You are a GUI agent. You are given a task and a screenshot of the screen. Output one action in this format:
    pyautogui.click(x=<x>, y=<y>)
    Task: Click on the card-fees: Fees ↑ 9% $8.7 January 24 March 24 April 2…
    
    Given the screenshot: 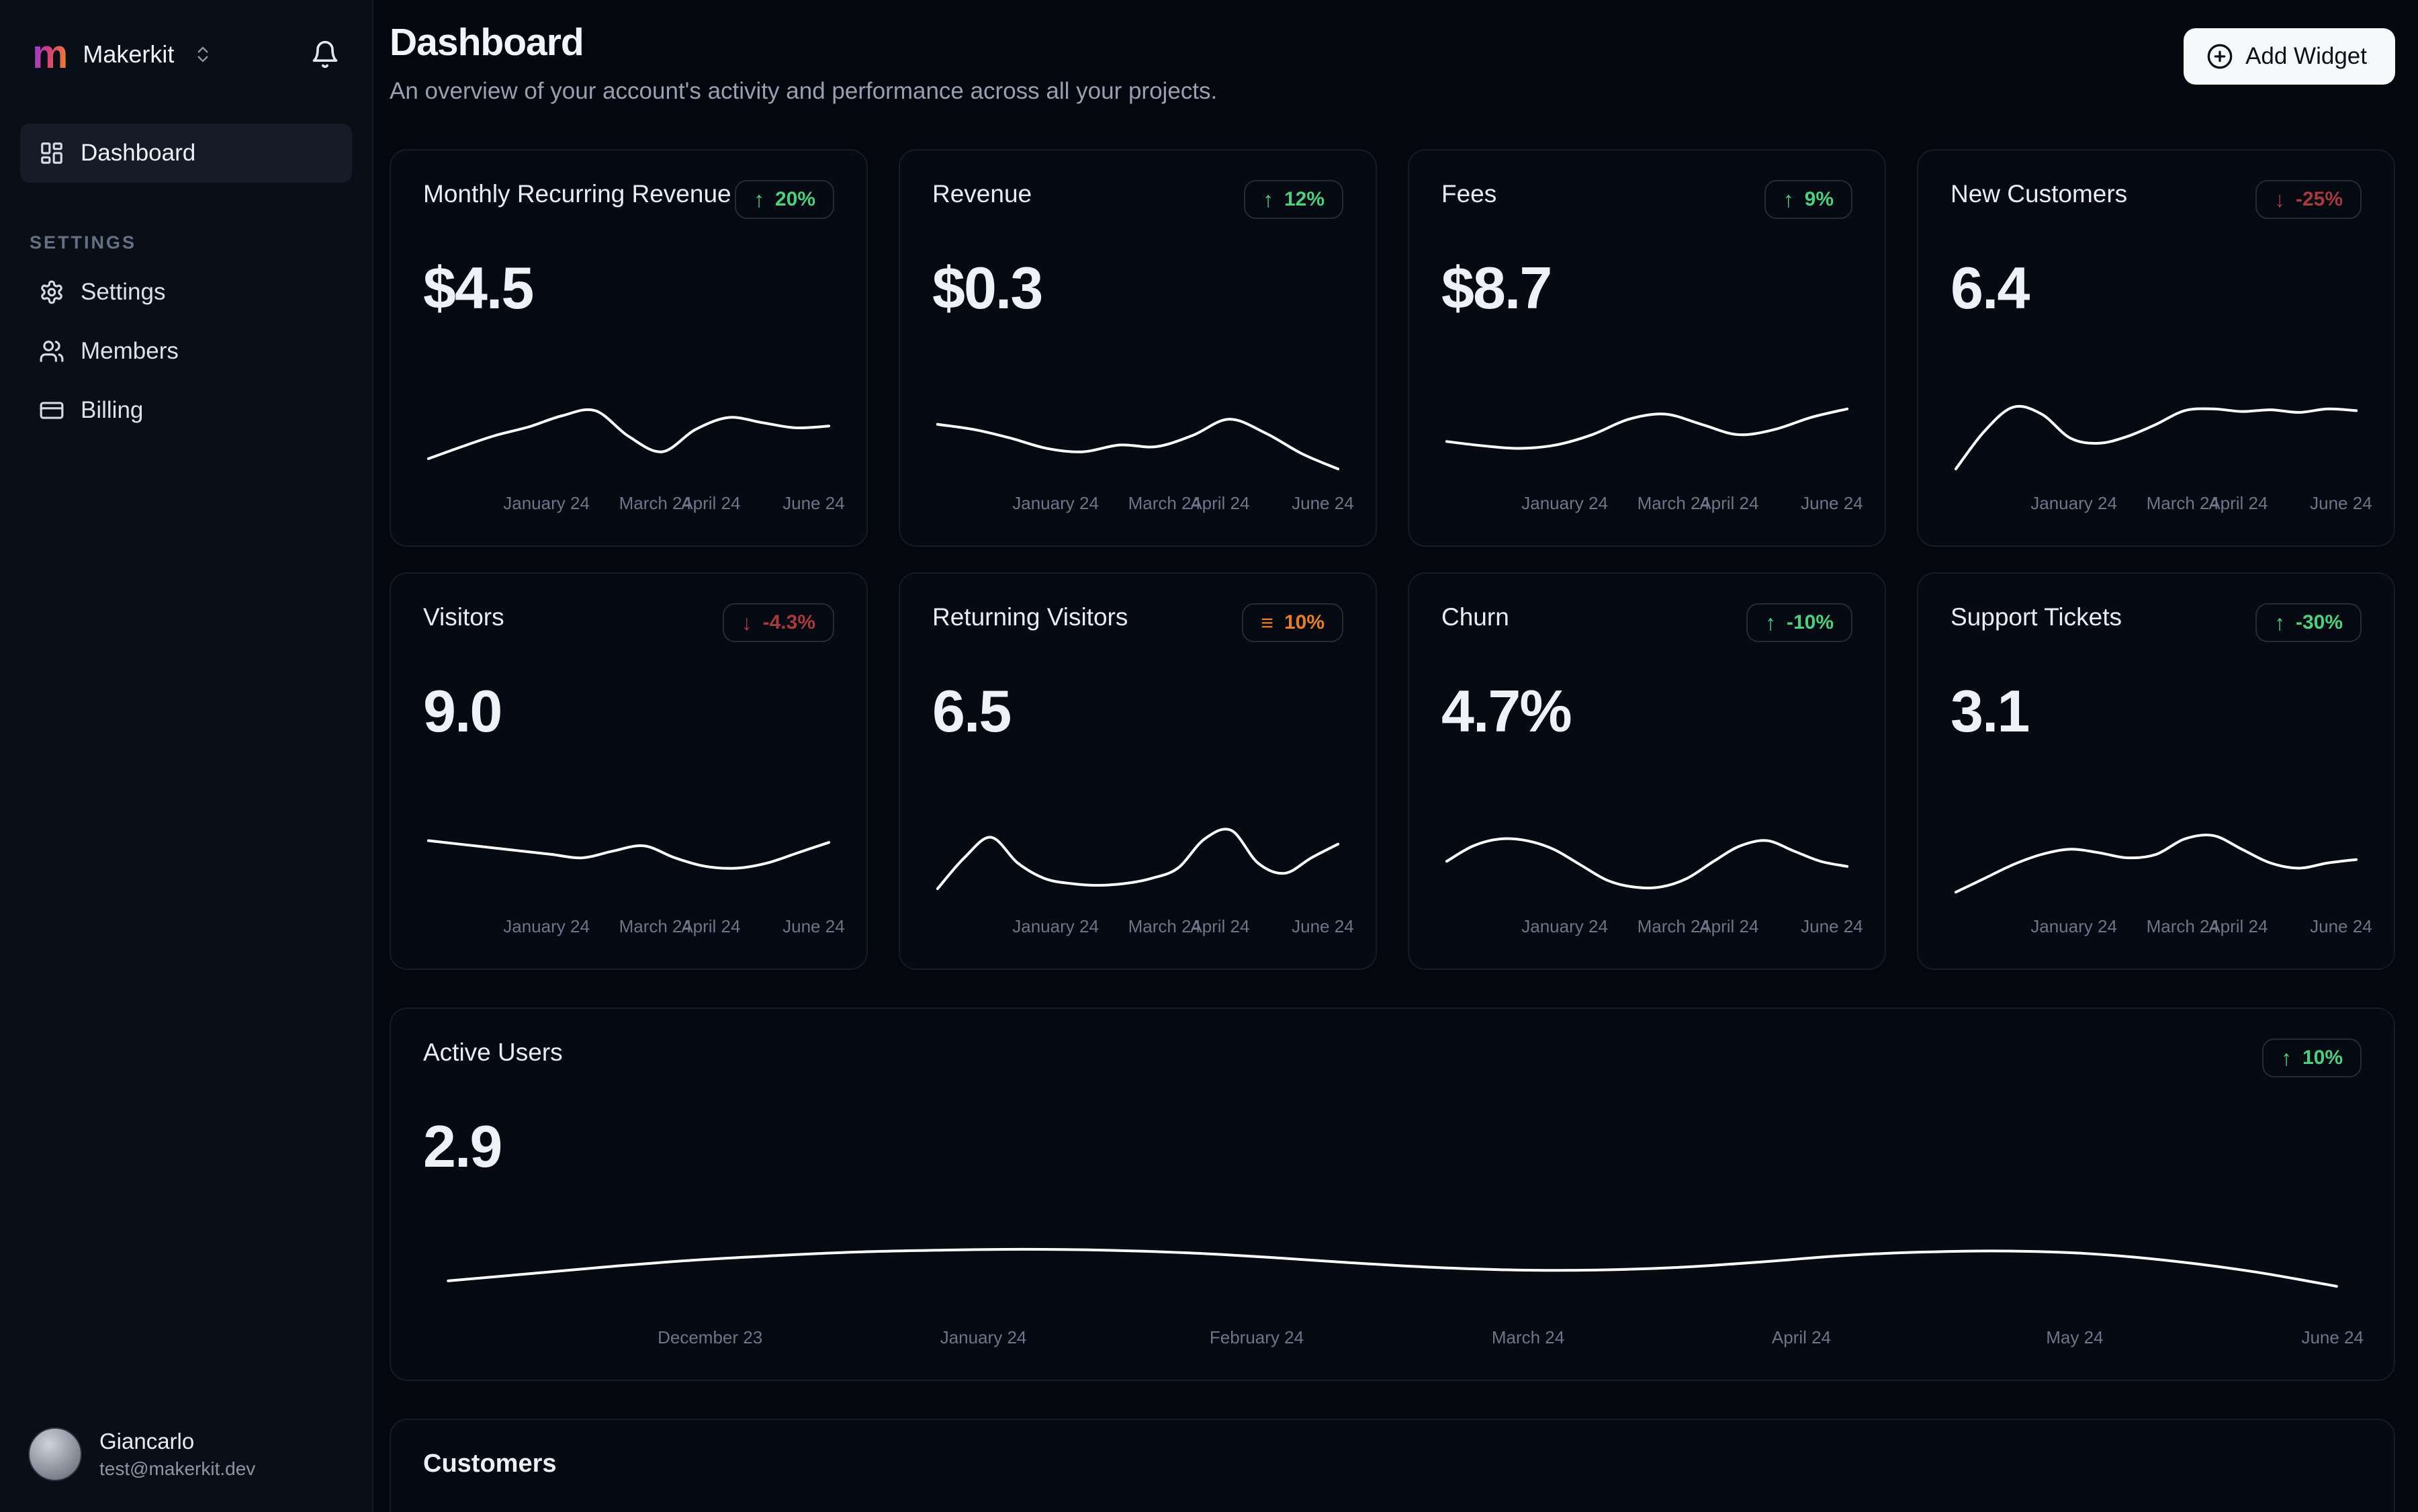 What is the action you would take?
    pyautogui.click(x=1647, y=348)
    